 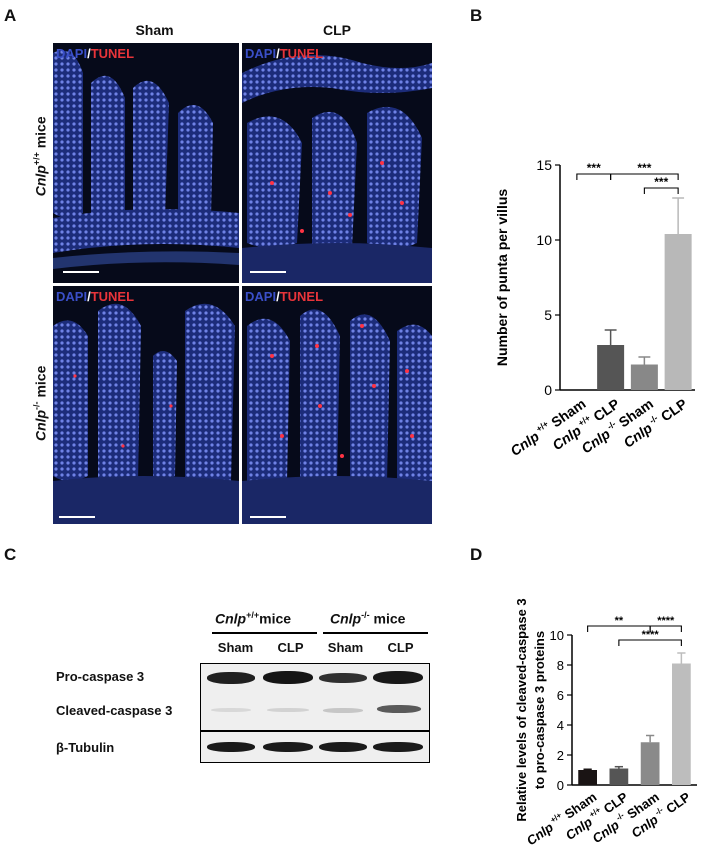 I want to click on micrograph-ko-sham-image, so click(x=146, y=405).